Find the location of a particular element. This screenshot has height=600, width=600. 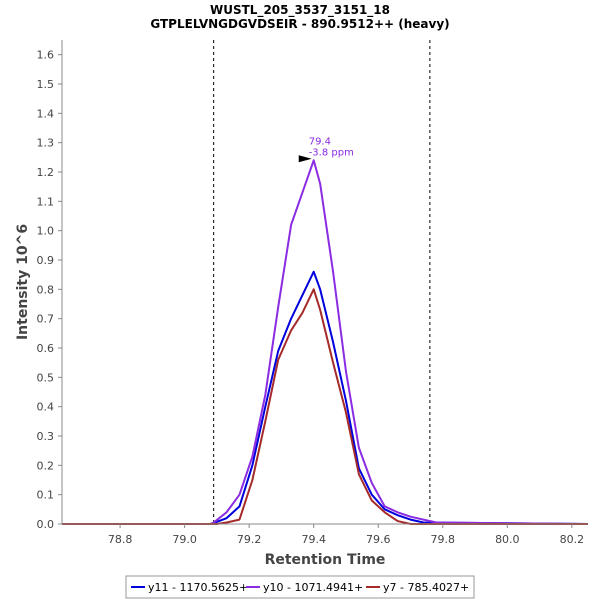

chart-subtitle: GTPLELVNGDGVDSEIR - 890.9512++ (heavy) is located at coordinates (299, 24).